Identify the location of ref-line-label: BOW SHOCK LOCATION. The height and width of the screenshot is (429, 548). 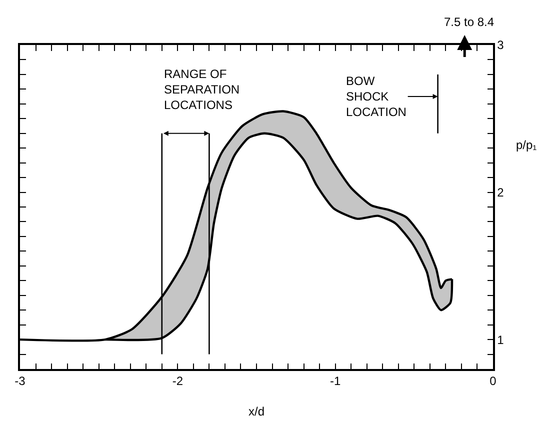
(376, 97).